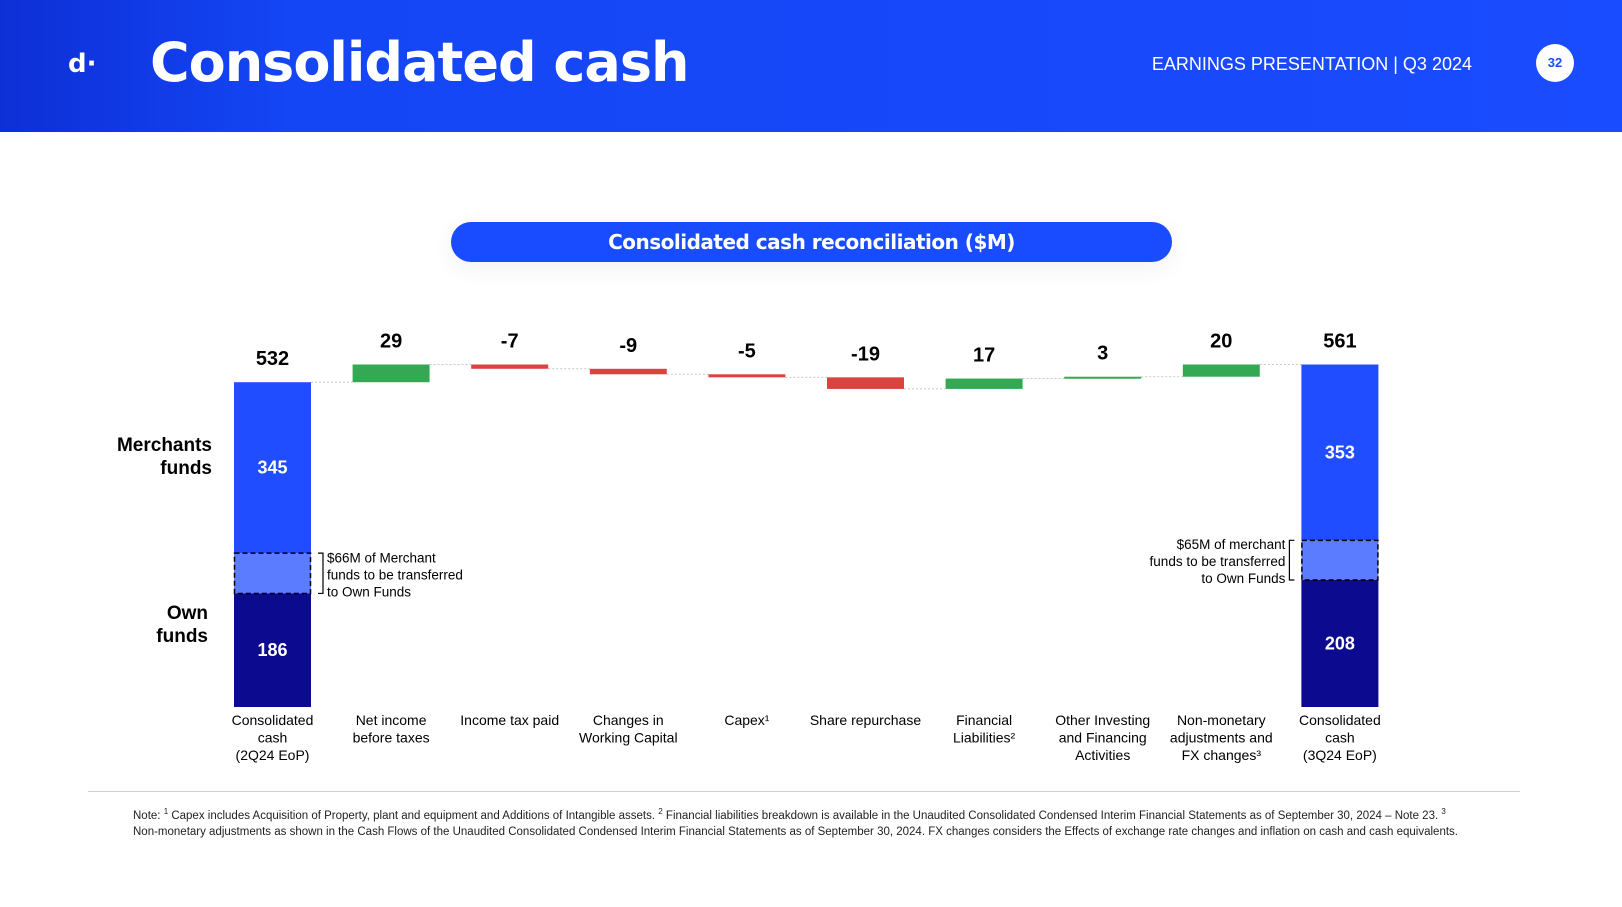 Image resolution: width=1622 pixels, height=907 pixels. What do you see at coordinates (148, 815) in the screenshot?
I see `footnote-prefix: Note:` at bounding box center [148, 815].